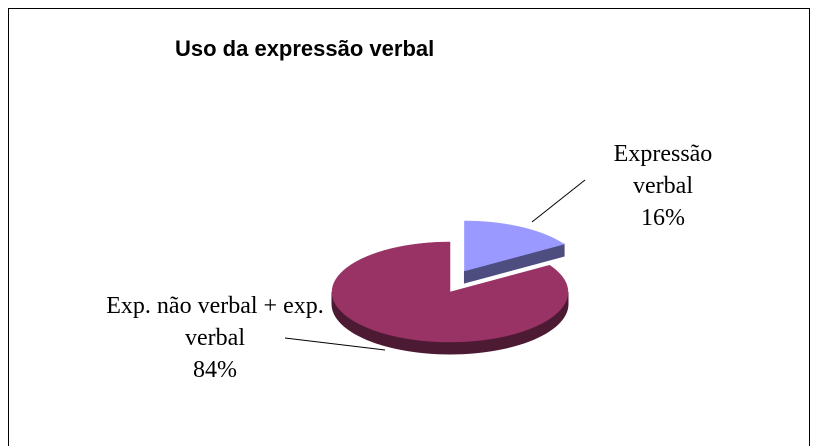  Describe the element at coordinates (215, 322) in the screenshot. I see `slice-name: Exp. não verbal + exp. verbal` at that location.